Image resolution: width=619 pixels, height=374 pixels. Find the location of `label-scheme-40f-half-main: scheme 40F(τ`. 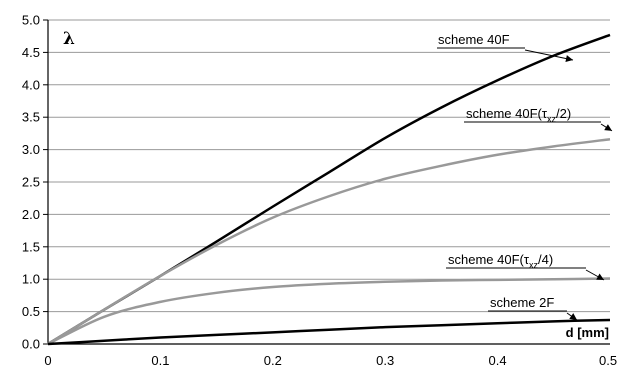

label-scheme-40f-half-main: scheme 40F(τ is located at coordinates (507, 113).